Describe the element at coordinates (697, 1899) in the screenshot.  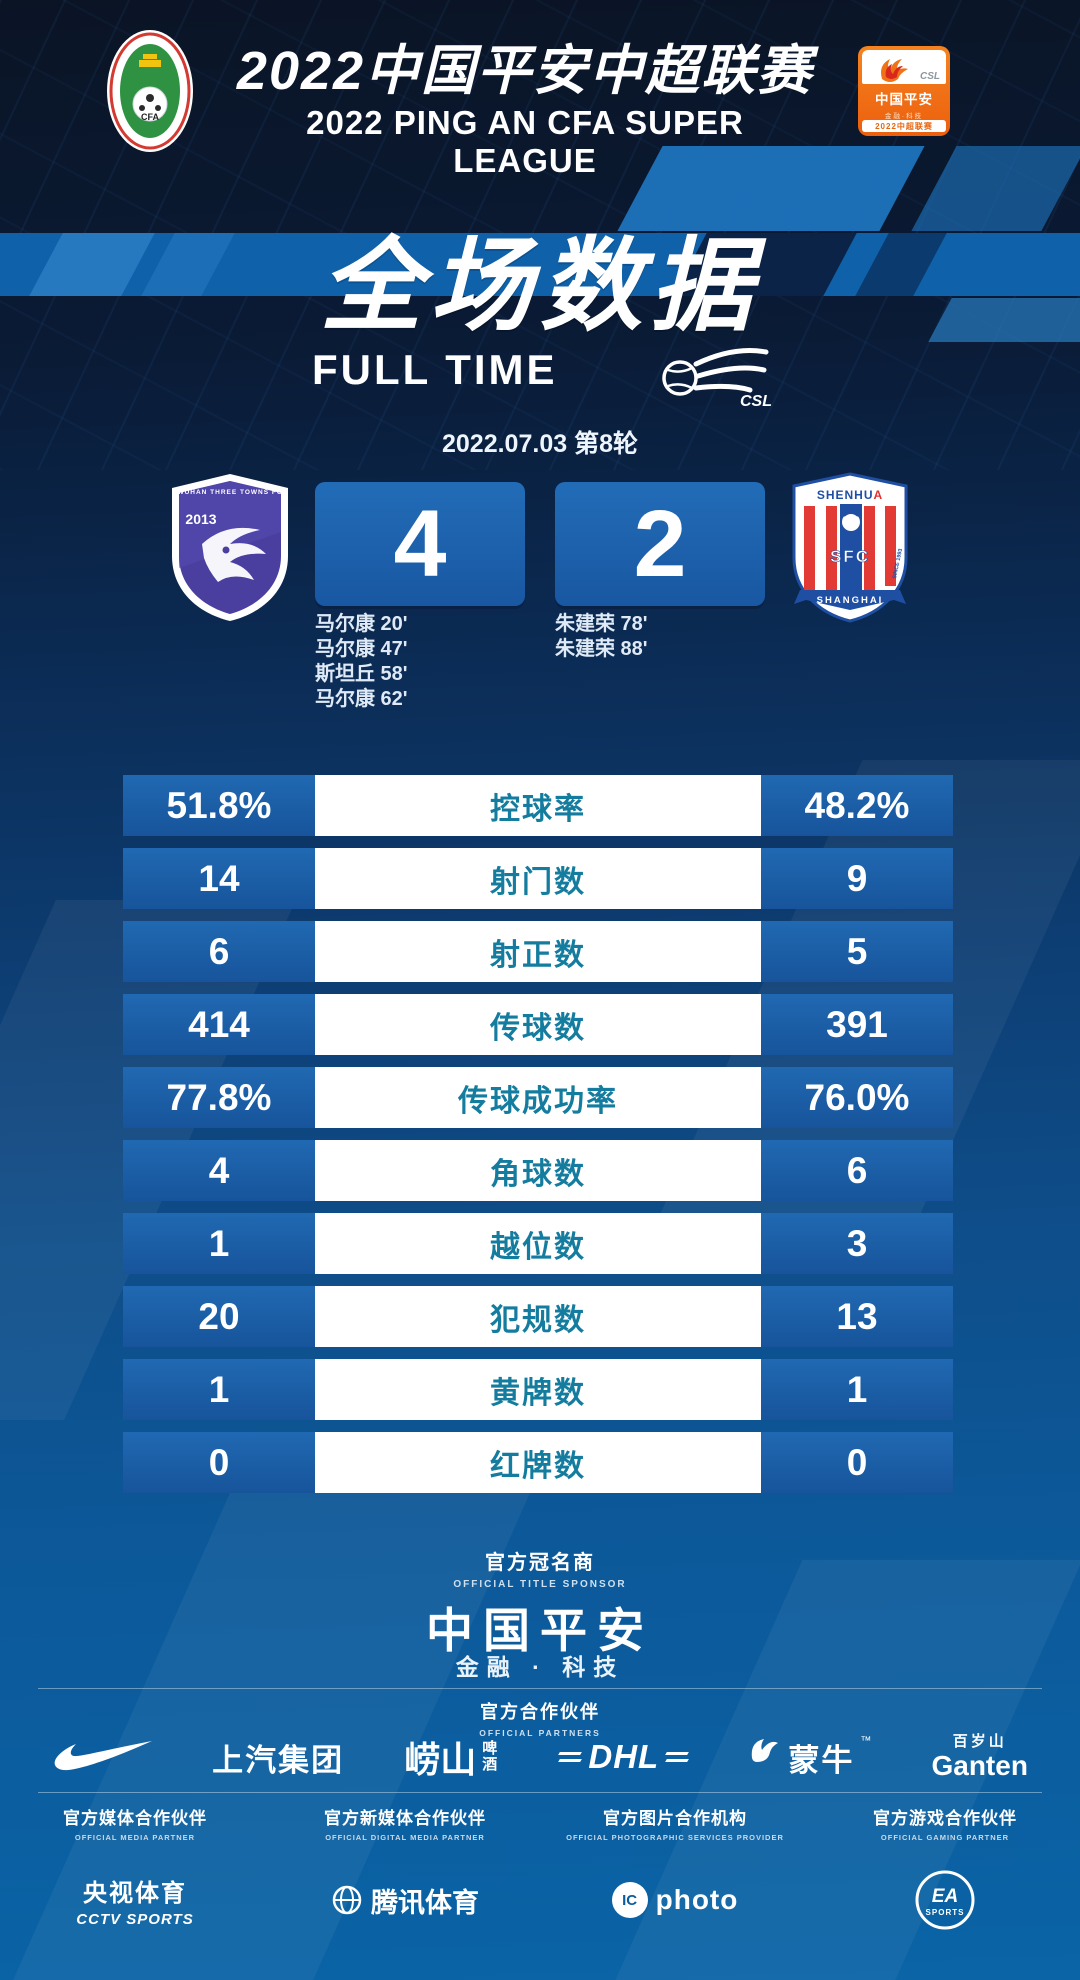
I see `icphoto-text: photo` at that location.